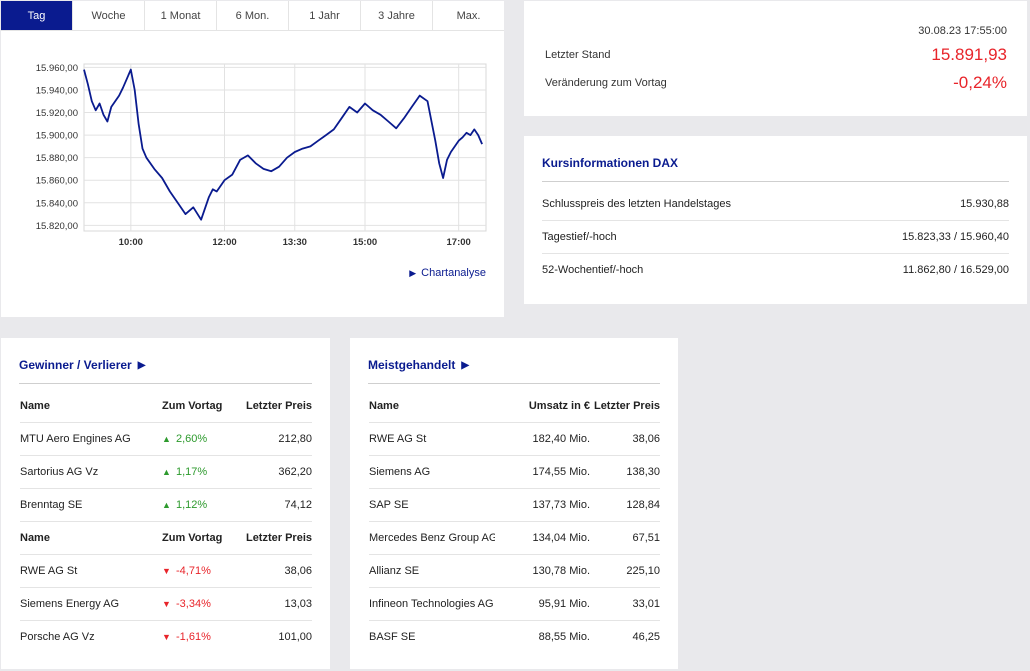 This screenshot has width=1030, height=671. What do you see at coordinates (37, 15) in the screenshot?
I see `tab-tag: Tag` at bounding box center [37, 15].